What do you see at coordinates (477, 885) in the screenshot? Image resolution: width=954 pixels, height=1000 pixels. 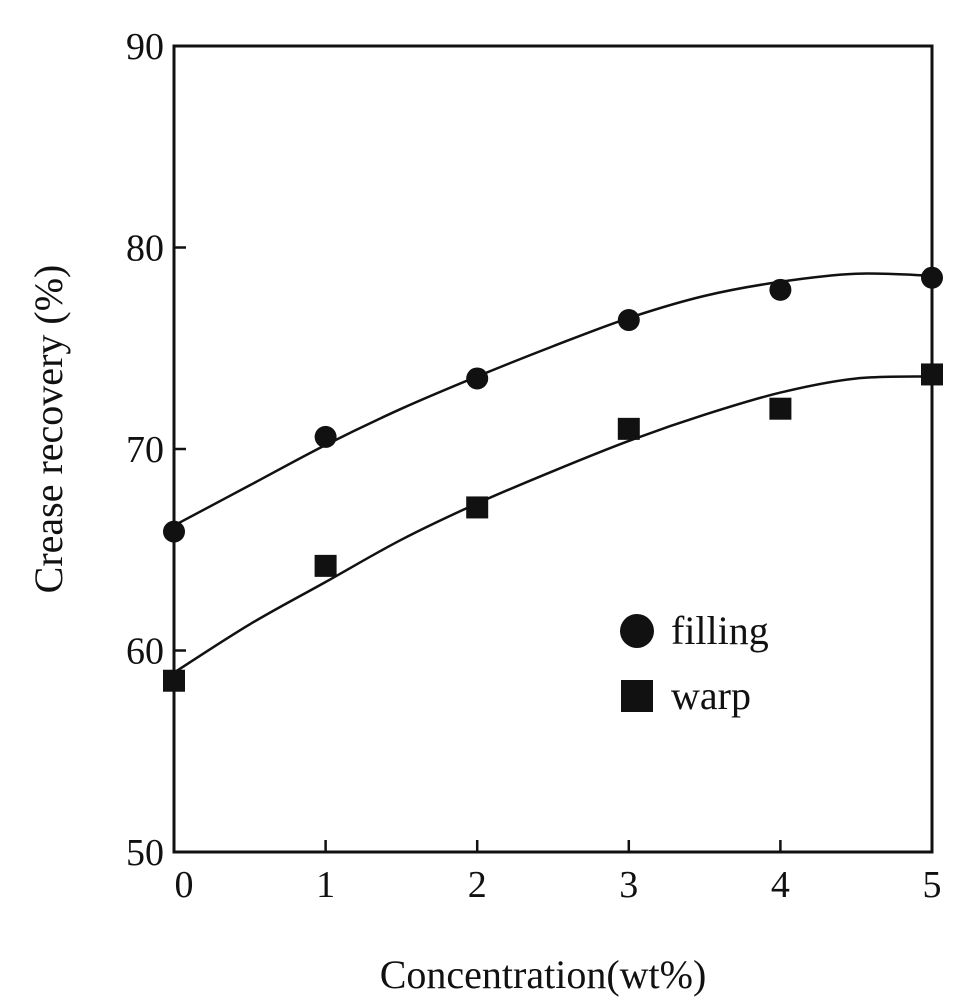 I see `x-tick-label: 2` at bounding box center [477, 885].